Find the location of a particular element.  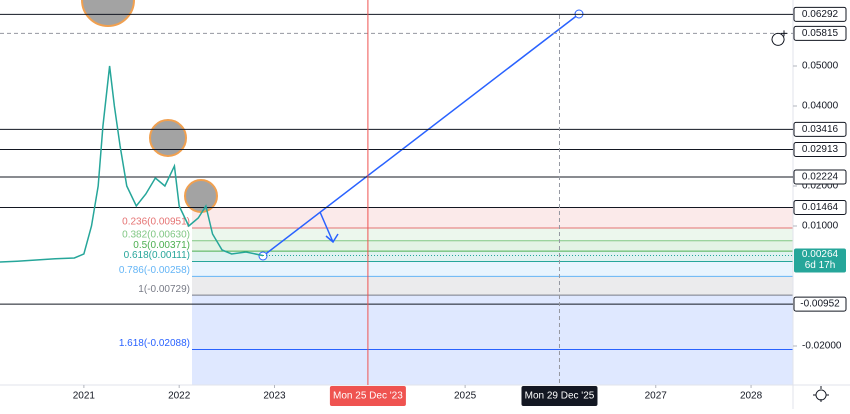

cursor-box is located at coordinates (559, 396).